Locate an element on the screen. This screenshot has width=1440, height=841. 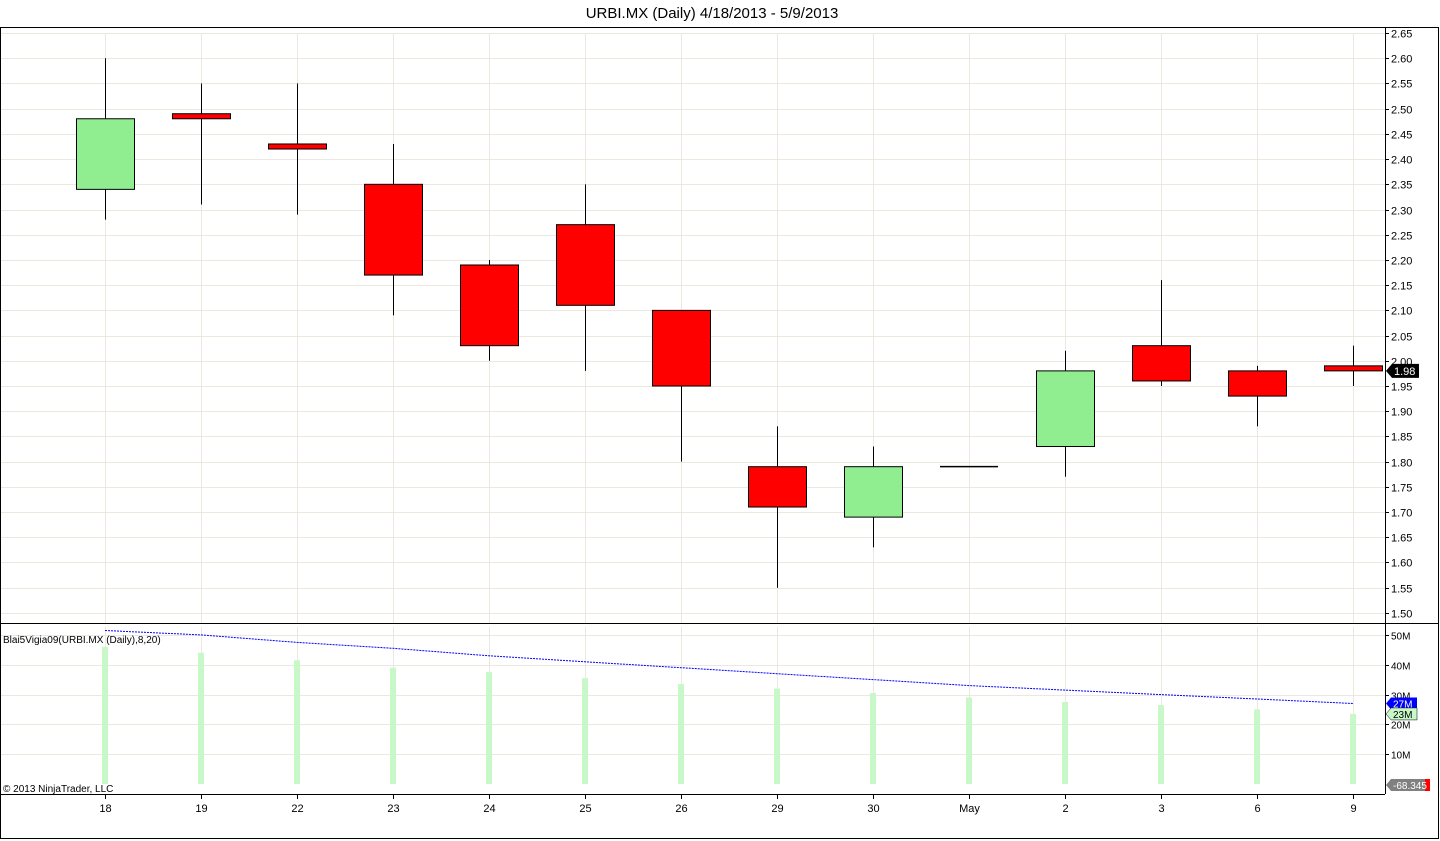
price-tick-label: 1.65 is located at coordinates (1401, 539).